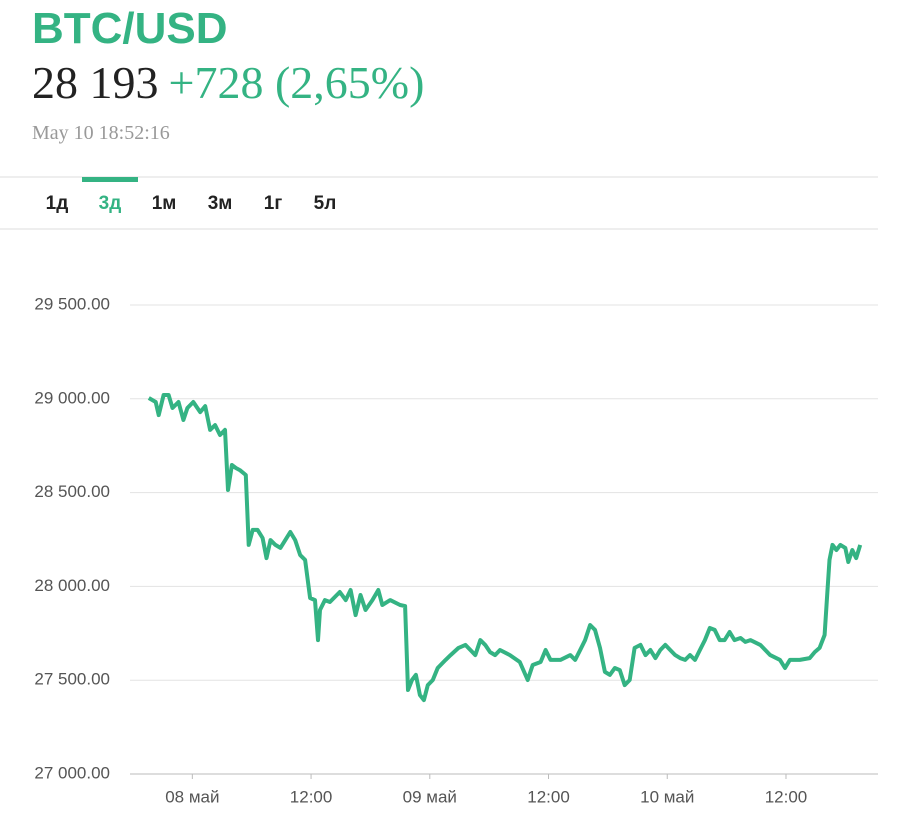 This screenshot has width=922, height=833. I want to click on y-tick-label: 28 000.00, so click(72, 585).